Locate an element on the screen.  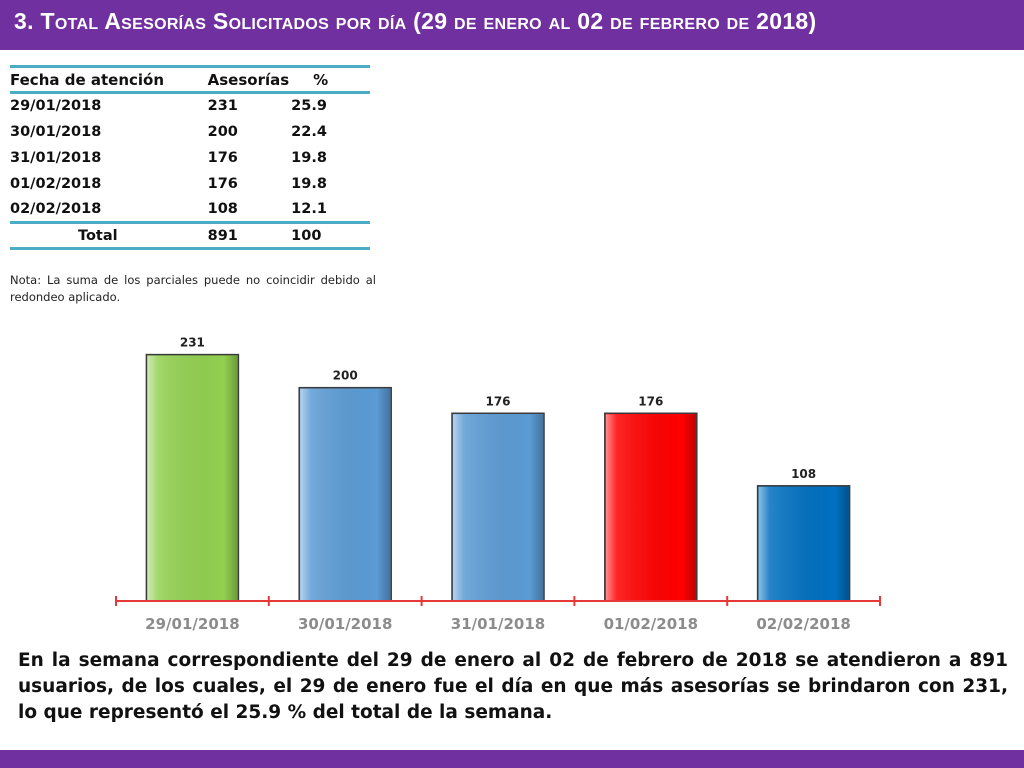
total-count: 891 is located at coordinates (222, 235).